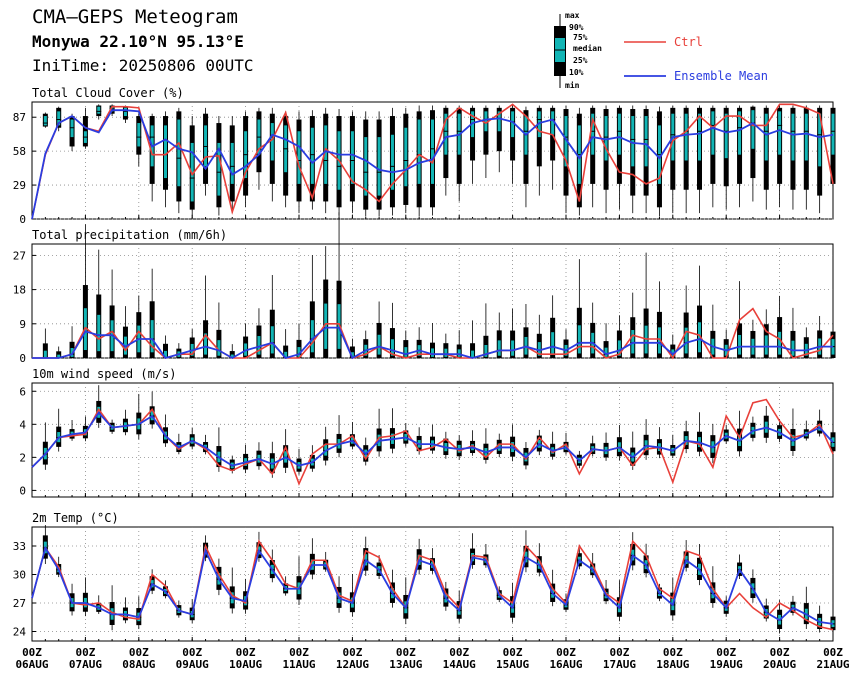  What do you see at coordinates (688, 42) in the screenshot?
I see `legend-ctrl-label: Ctrl` at bounding box center [688, 42].